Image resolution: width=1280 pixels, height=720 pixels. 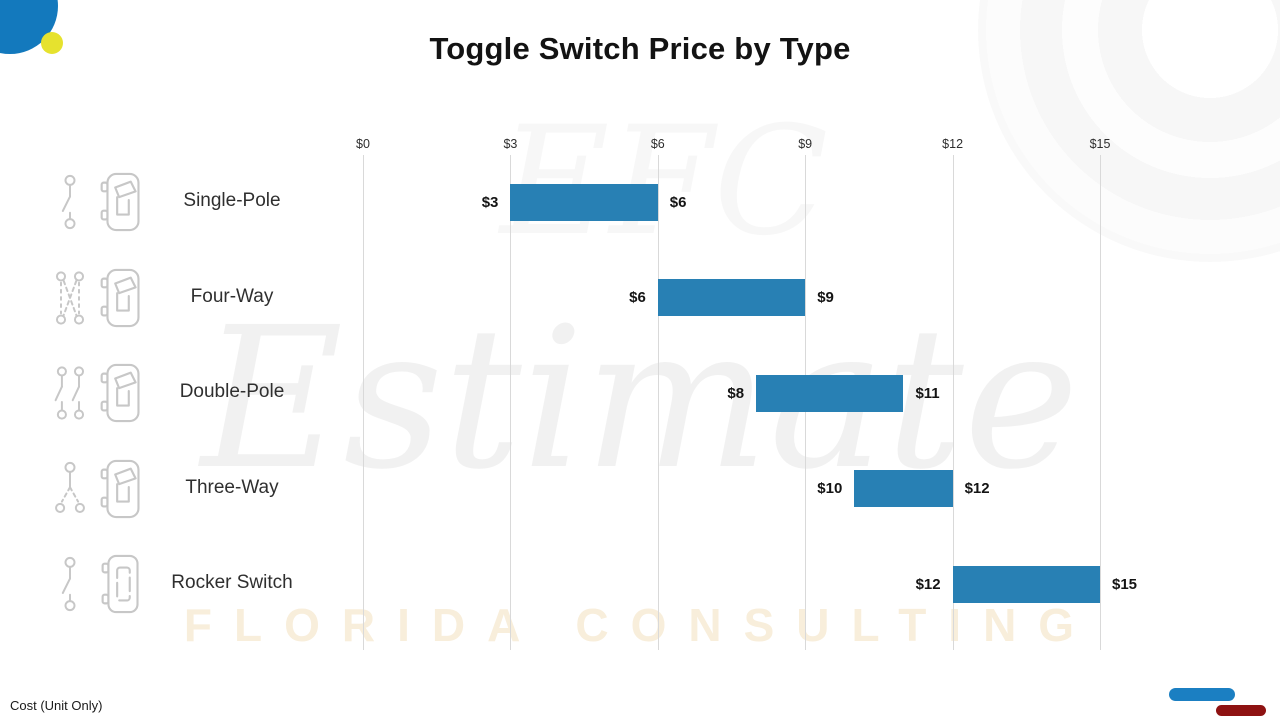 What do you see at coordinates (232, 582) in the screenshot?
I see `category-label: Rocker Switch` at bounding box center [232, 582].